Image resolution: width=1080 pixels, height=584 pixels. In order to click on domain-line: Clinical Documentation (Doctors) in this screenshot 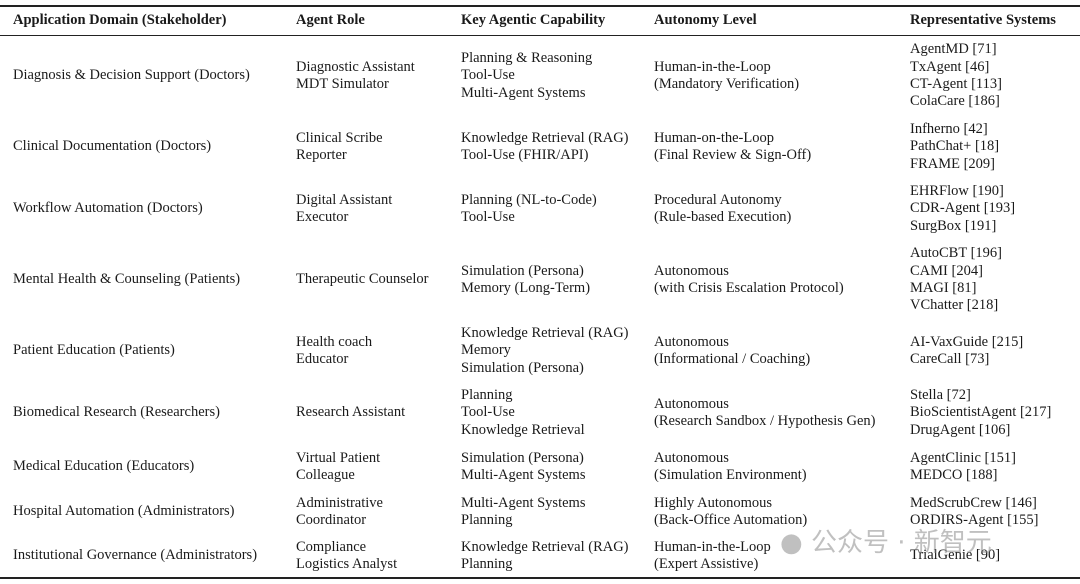, I will do `click(112, 146)`.